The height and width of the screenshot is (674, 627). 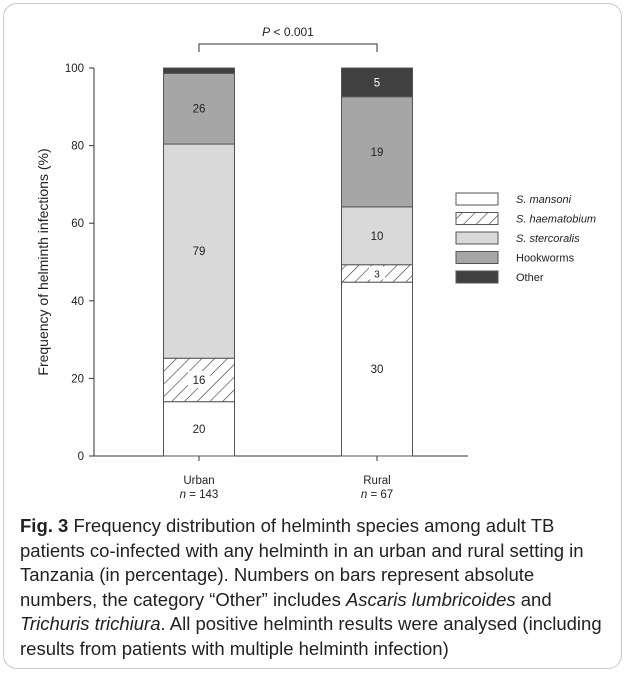 What do you see at coordinates (77, 147) in the screenshot?
I see `y-tick-label: 80` at bounding box center [77, 147].